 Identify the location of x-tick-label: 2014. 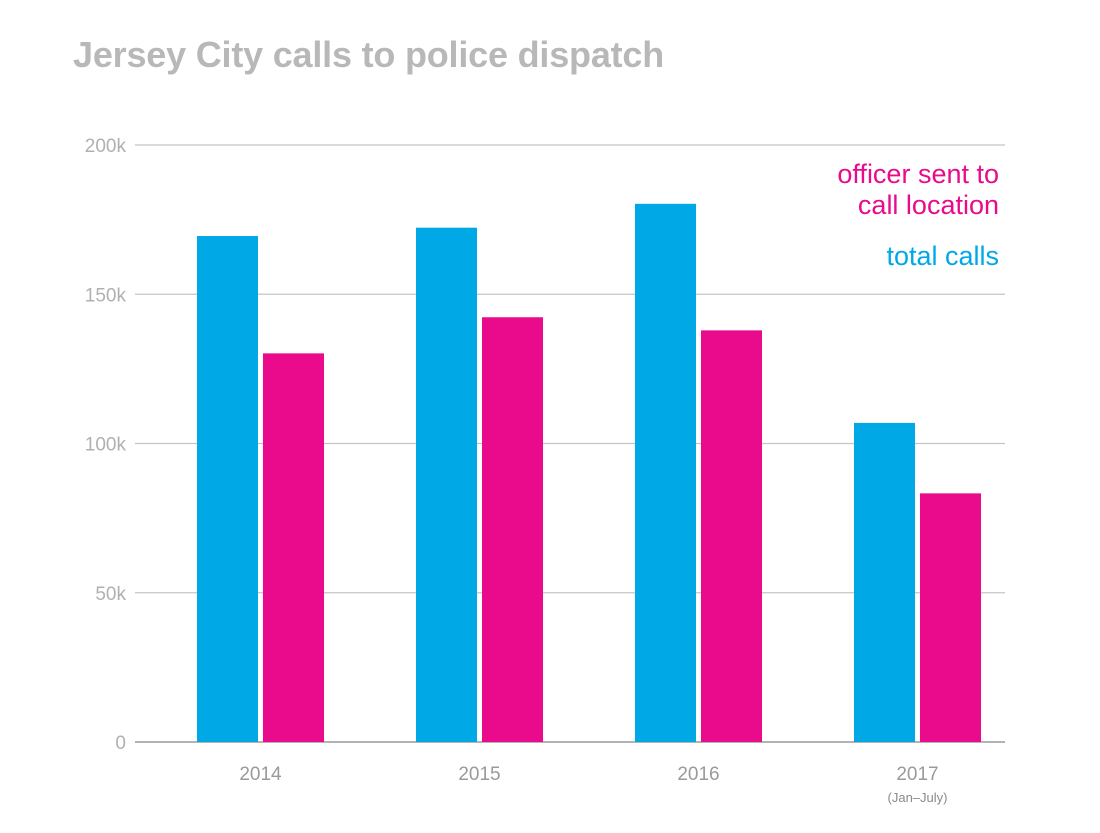
(260, 774).